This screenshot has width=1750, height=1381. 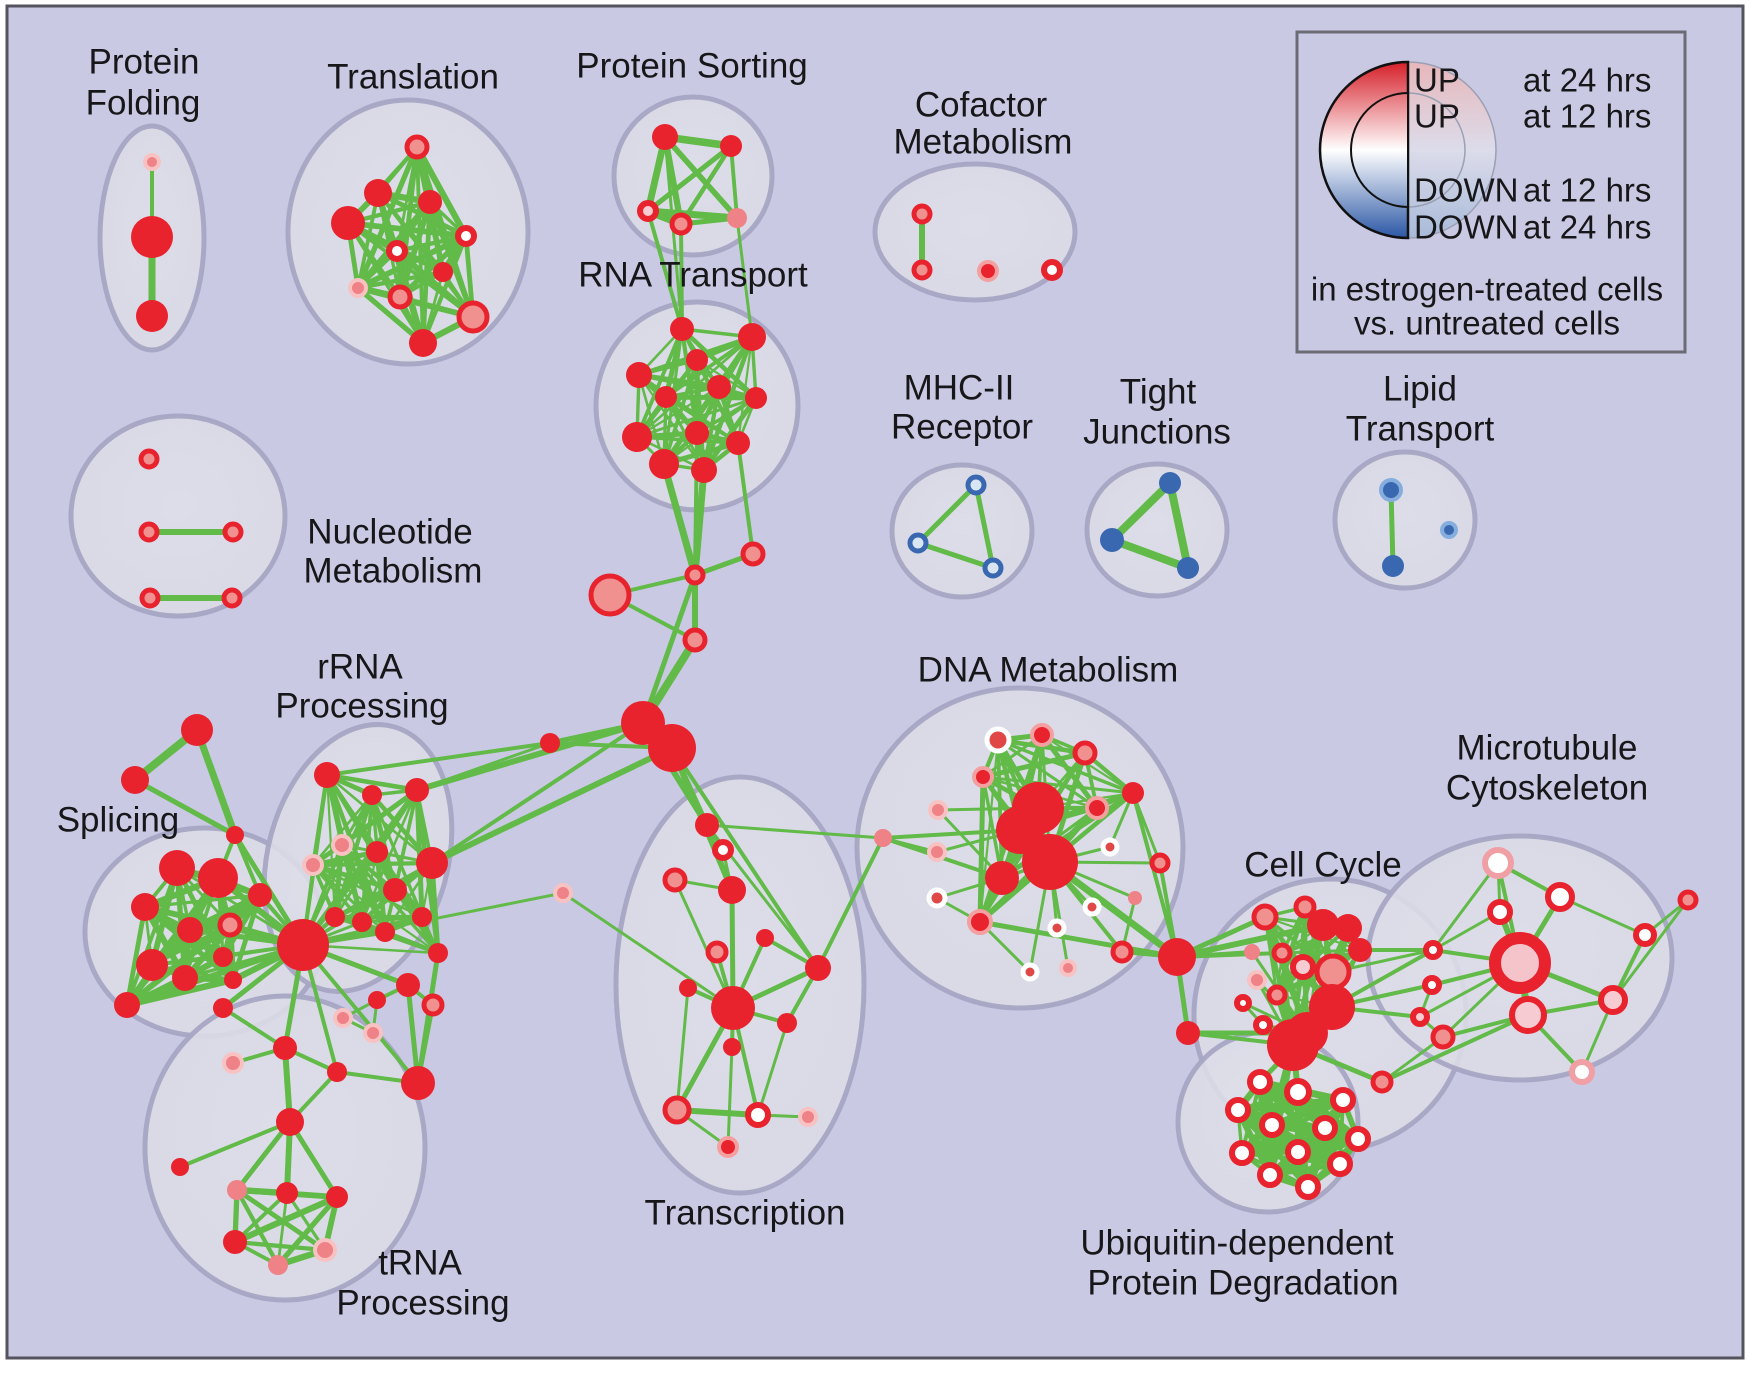 What do you see at coordinates (1379, 150) in the screenshot?
I see `legend-donut-sat-inner` at bounding box center [1379, 150].